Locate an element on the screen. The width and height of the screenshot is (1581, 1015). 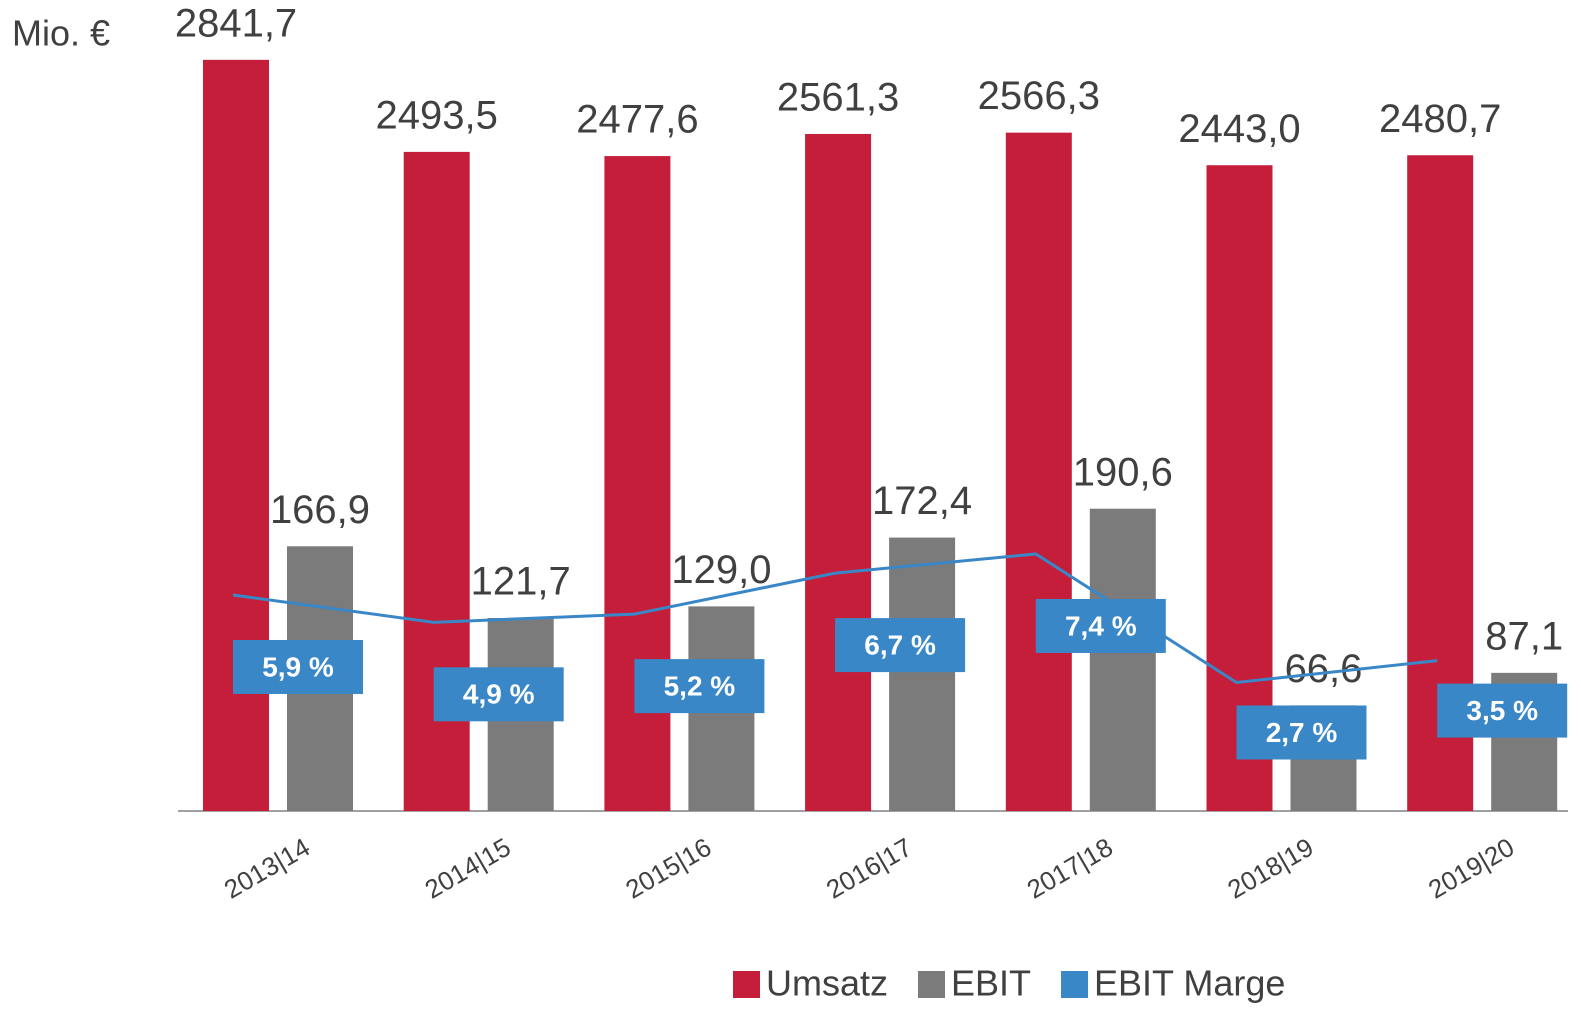
data-label: 166,9 is located at coordinates (320, 510).